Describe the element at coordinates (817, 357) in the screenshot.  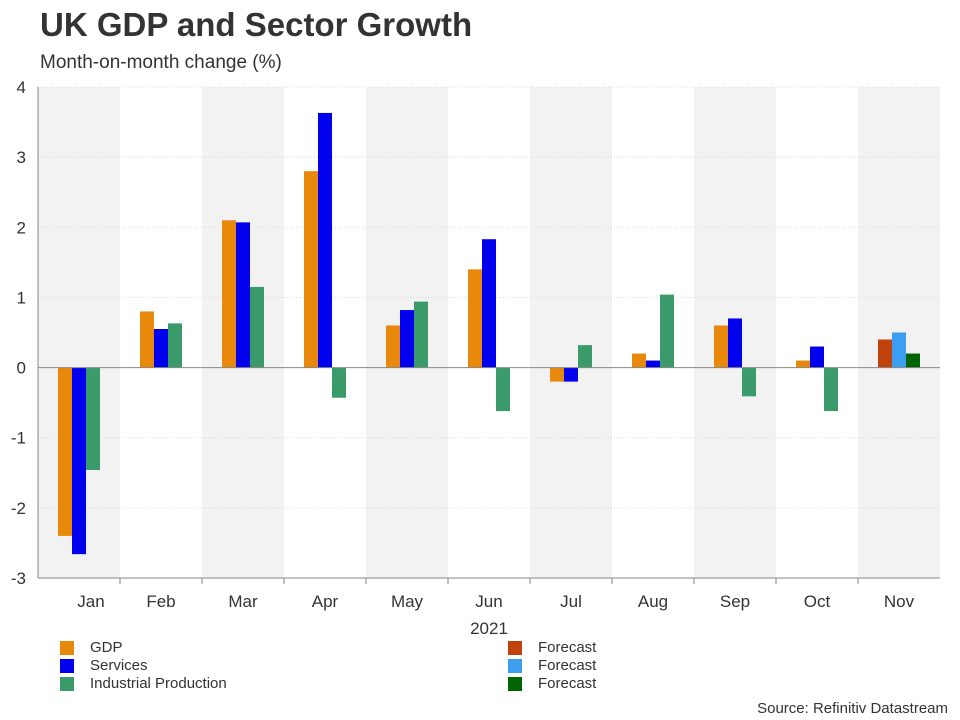
I see `bar-services-oct` at that location.